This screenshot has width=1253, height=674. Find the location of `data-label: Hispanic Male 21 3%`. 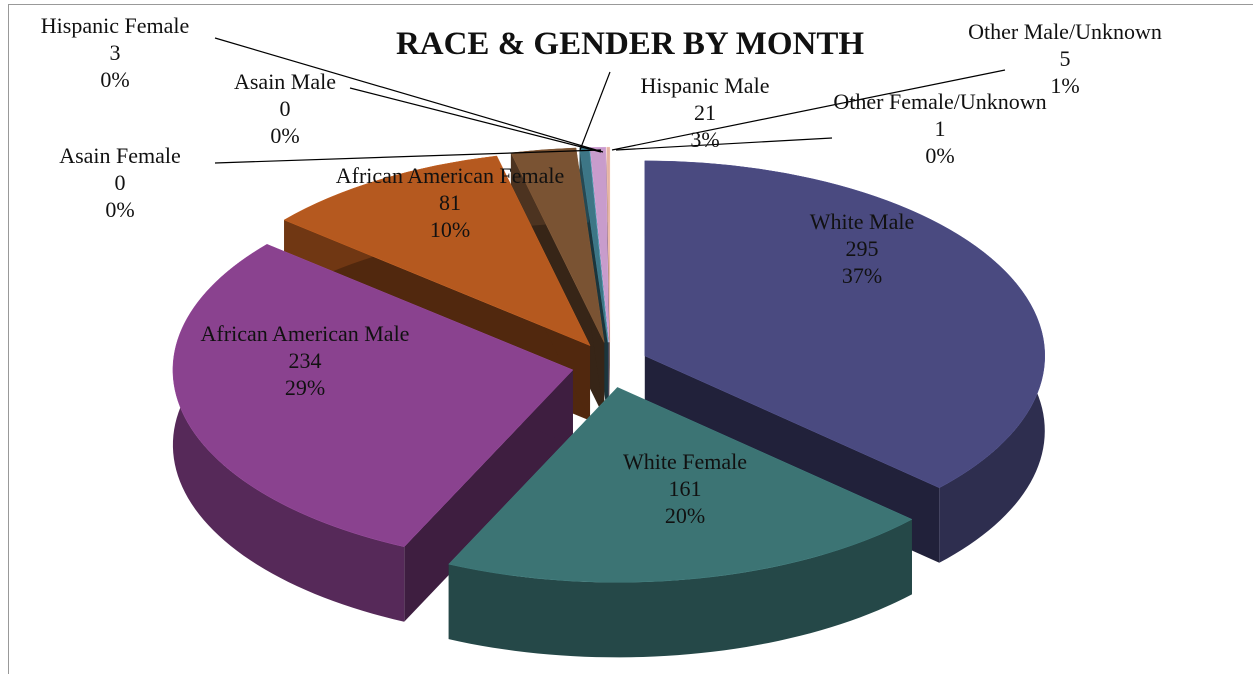

data-label: Hispanic Male 21 3% is located at coordinates (705, 112).